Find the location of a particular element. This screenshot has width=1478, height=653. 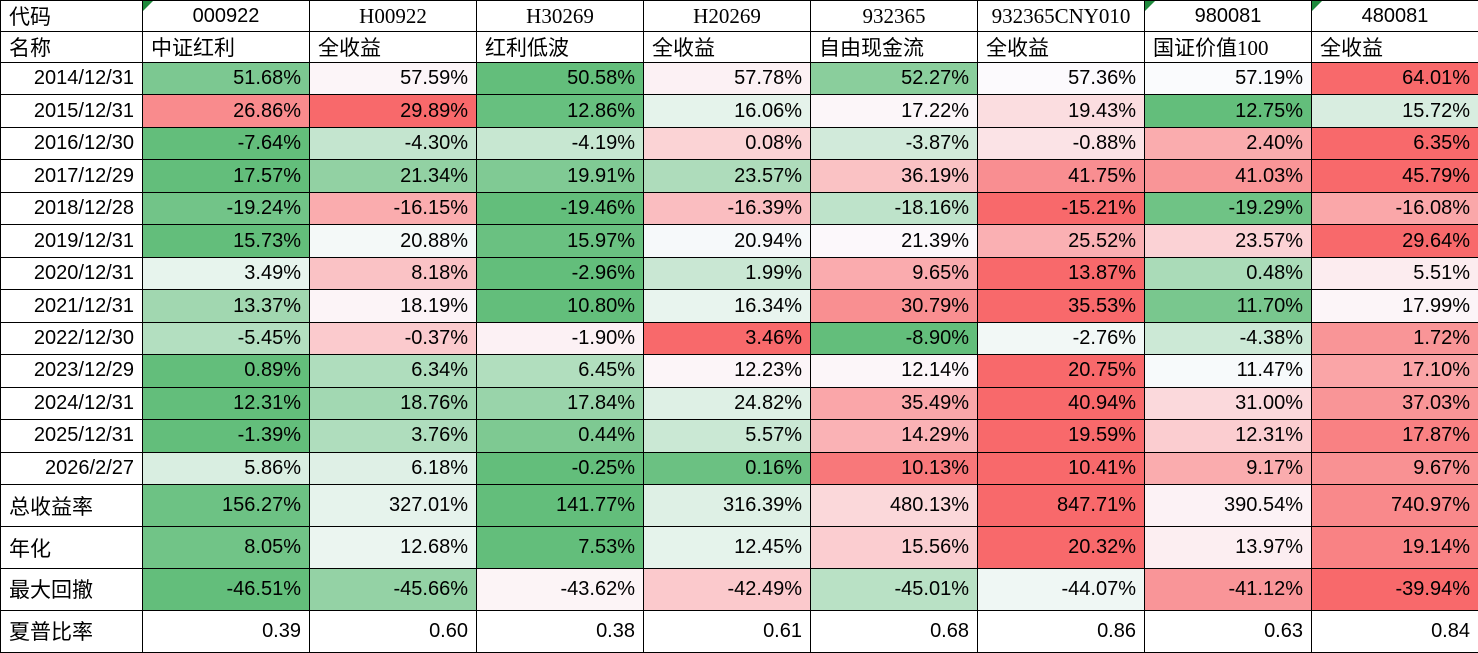

value-cell: 0.61 is located at coordinates (727, 631).